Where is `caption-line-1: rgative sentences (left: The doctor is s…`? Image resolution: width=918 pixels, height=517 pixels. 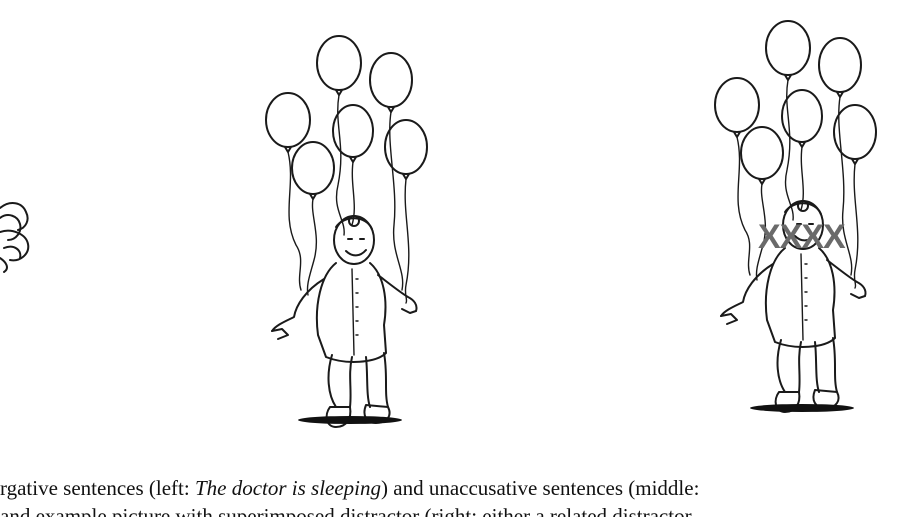 caption-line-1: rgative sentences (left: The doctor is s… is located at coordinates (459, 488).